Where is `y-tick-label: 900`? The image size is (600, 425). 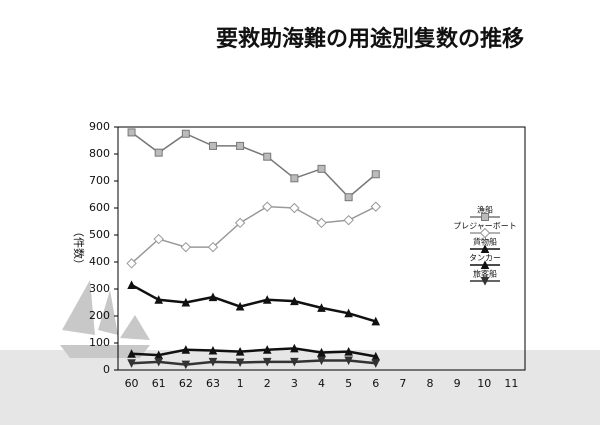
y-tick-label: 900 is located at coordinates (99, 126).